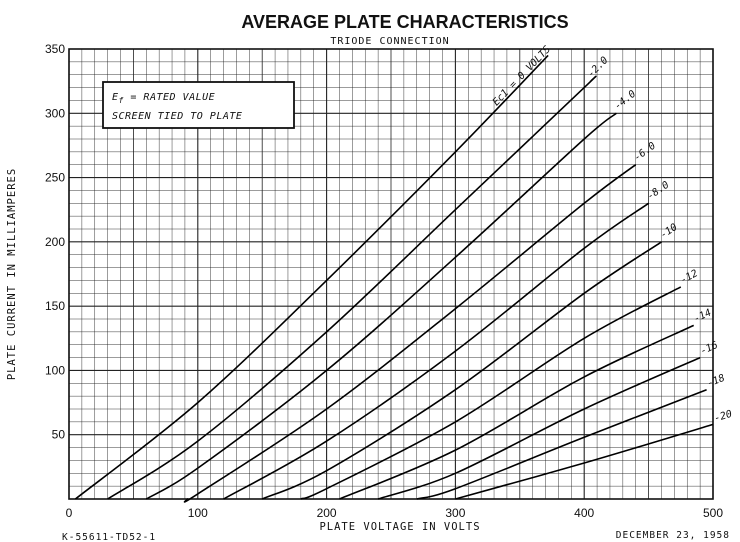  What do you see at coordinates (522, 76) in the screenshot?
I see `curve-label: Ec1 = 0 VOLTS` at bounding box center [522, 76].